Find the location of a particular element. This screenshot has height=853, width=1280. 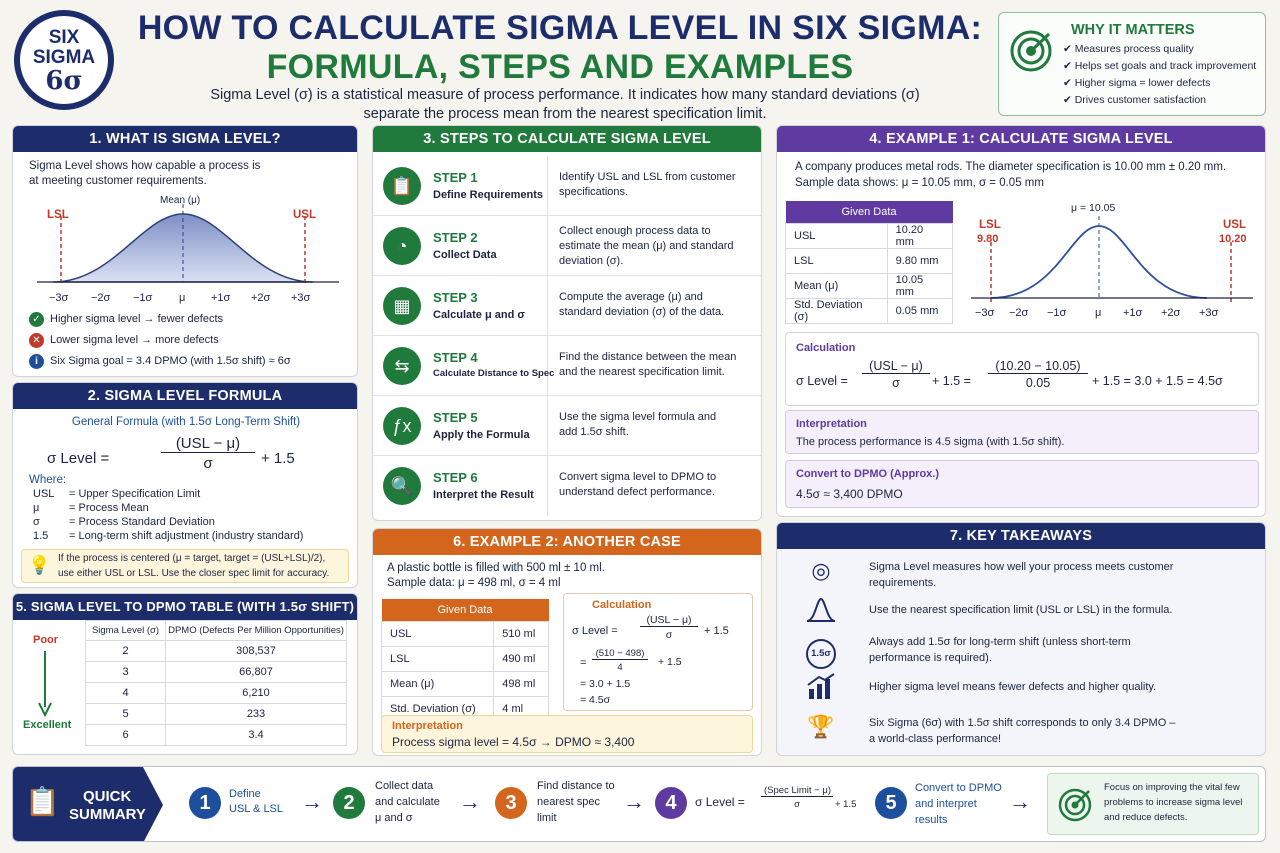

pie-chart-icon: ◔ is located at coordinates (402, 246).